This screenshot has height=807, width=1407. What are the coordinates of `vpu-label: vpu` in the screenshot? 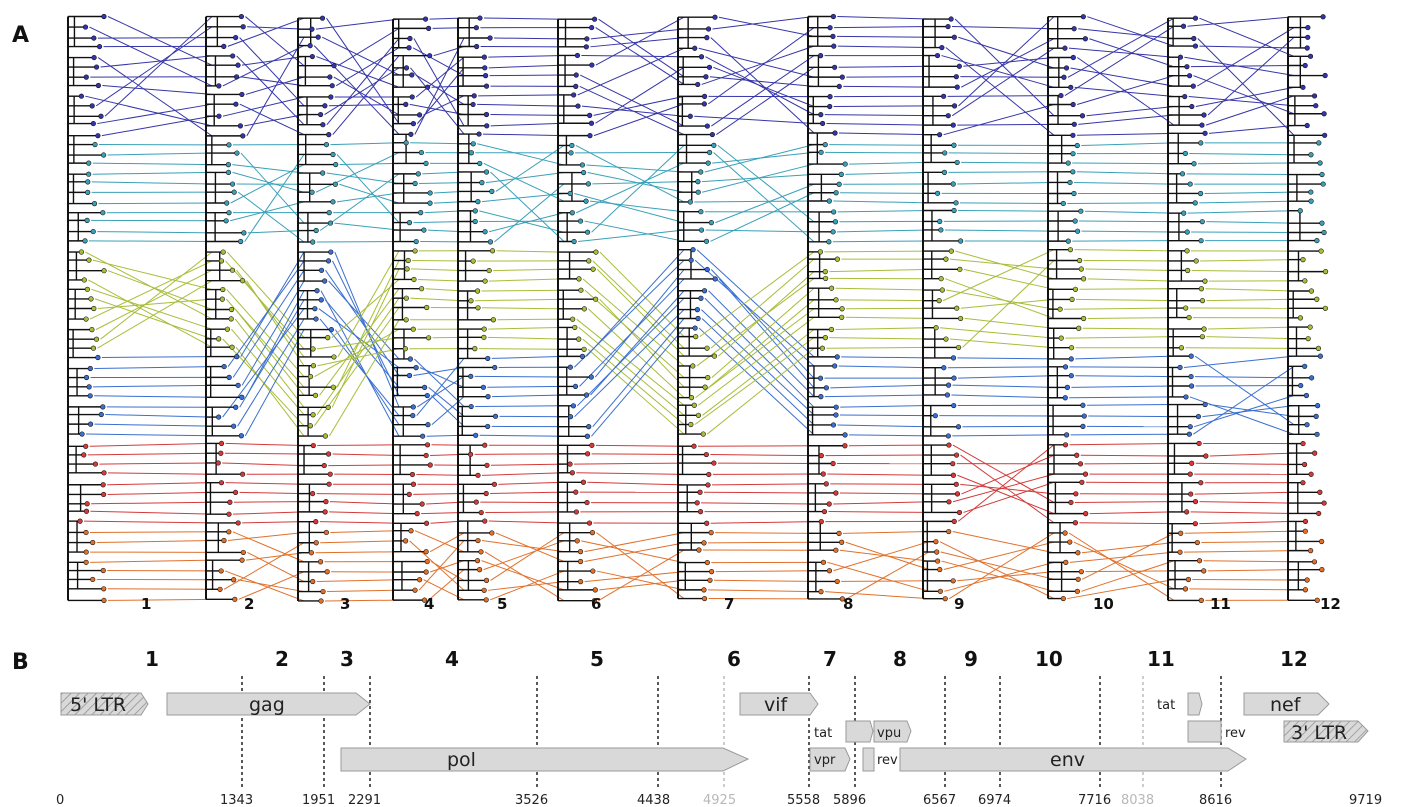 It's located at (889, 733).